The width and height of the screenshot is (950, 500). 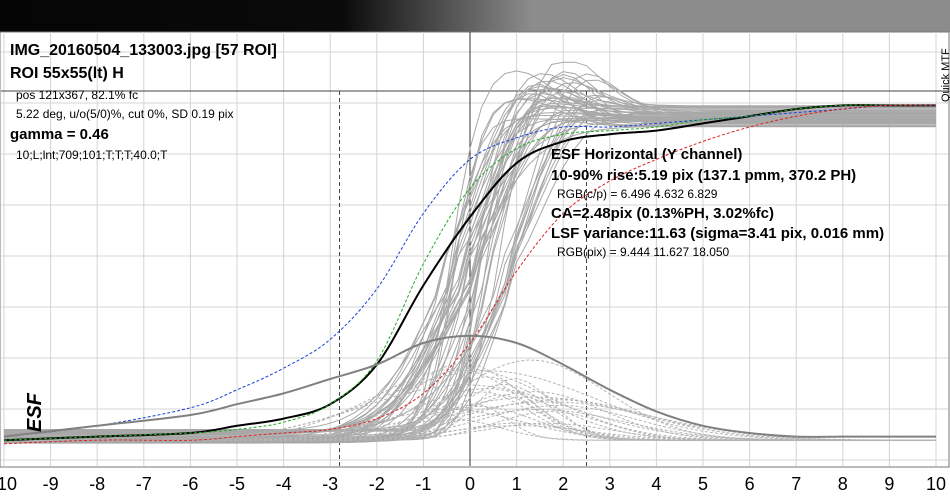 What do you see at coordinates (750, 484) in the screenshot?
I see `x-tick-label: 6` at bounding box center [750, 484].